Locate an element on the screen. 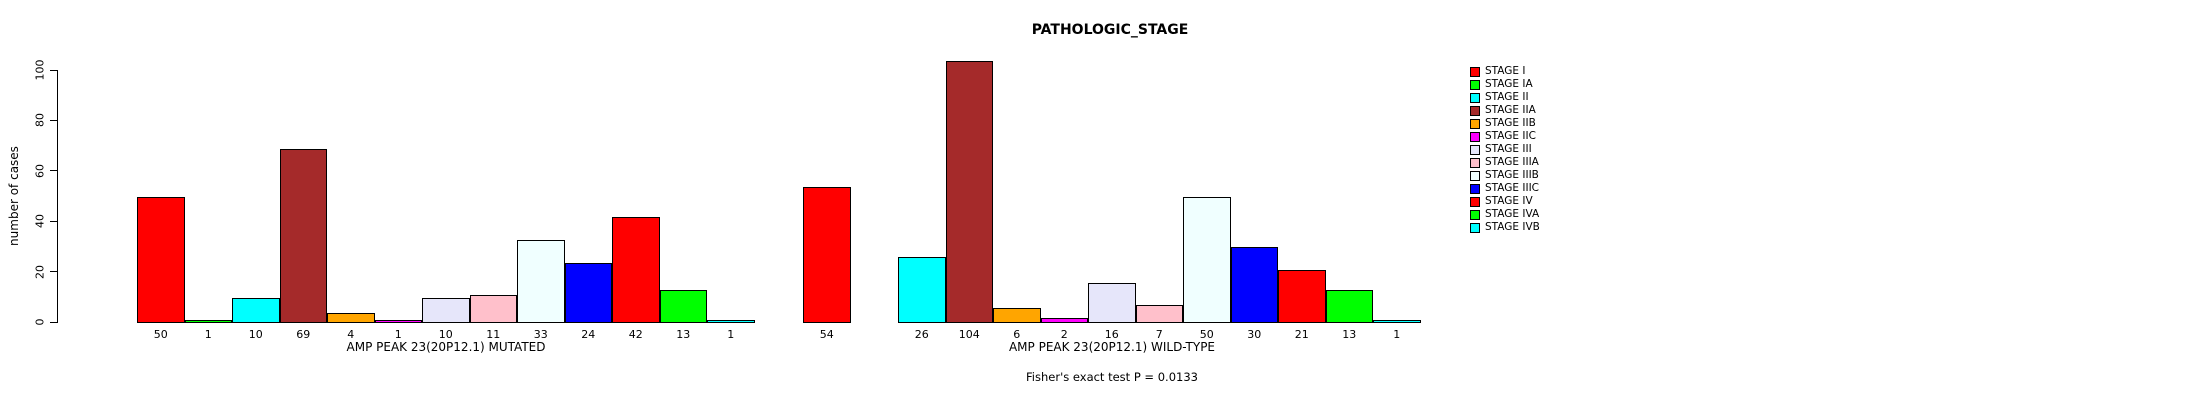  bar-count-label: 16 is located at coordinates (1111, 334).